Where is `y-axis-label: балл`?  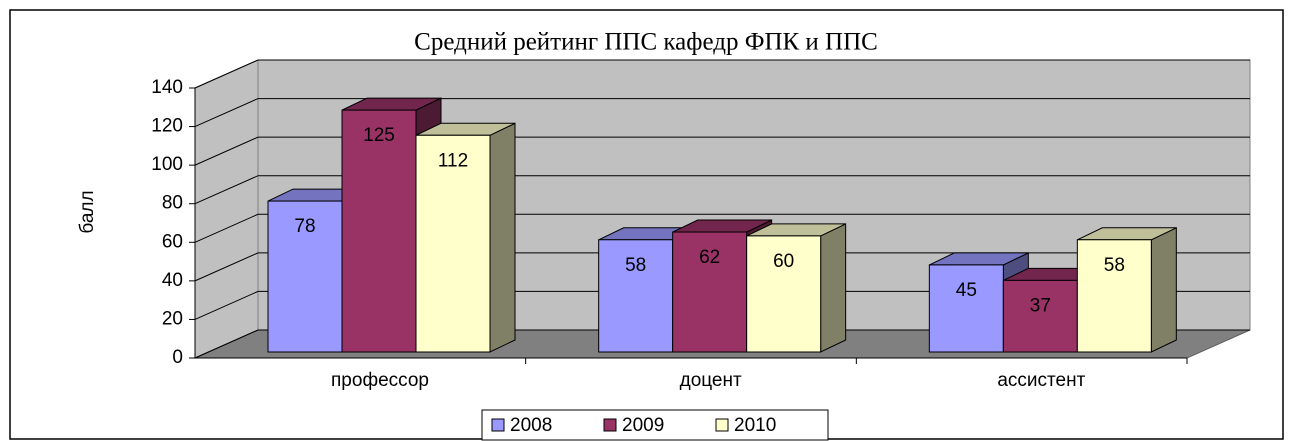
y-axis-label: балл is located at coordinates (87, 211).